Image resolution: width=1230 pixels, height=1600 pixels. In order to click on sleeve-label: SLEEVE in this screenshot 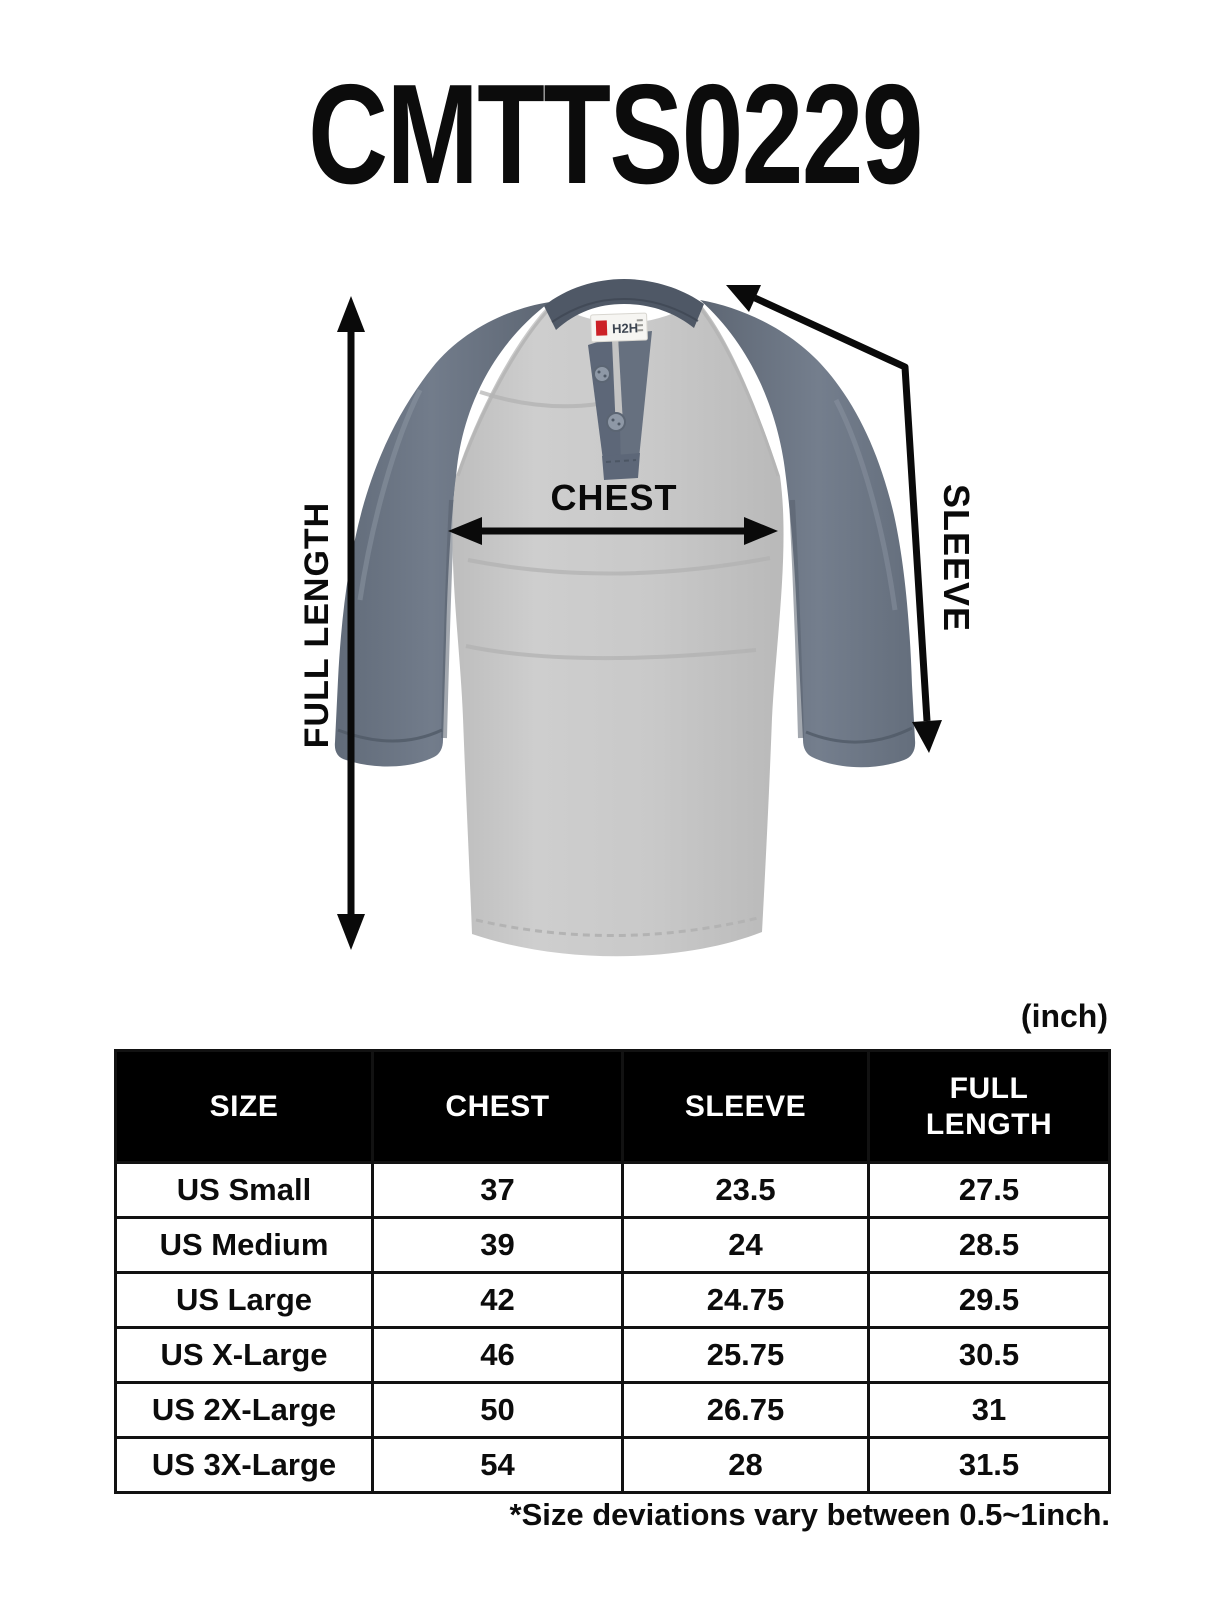, I will do `click(956, 558)`.